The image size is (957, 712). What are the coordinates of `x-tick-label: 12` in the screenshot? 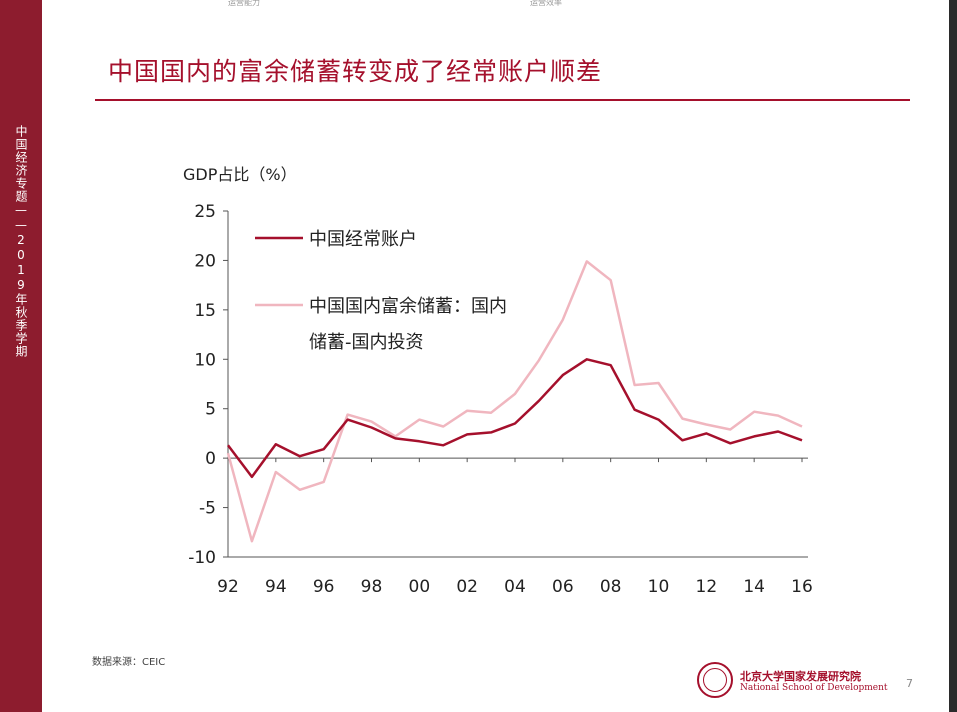 It's located at (707, 587).